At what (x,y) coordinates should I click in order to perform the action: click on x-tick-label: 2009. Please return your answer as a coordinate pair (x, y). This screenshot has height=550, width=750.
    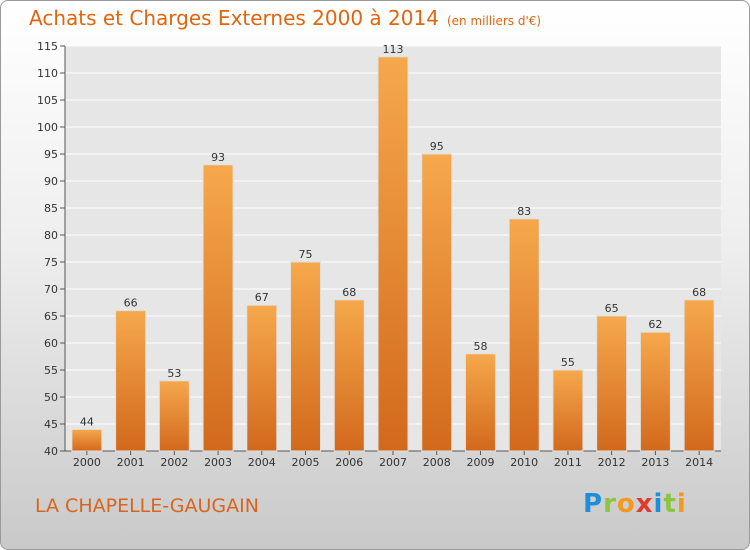
    Looking at the image, I should click on (480, 462).